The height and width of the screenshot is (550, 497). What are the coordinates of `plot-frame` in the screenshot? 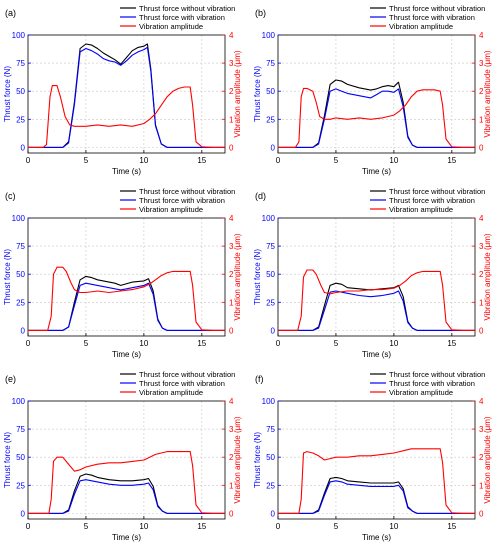 It's located at (126, 94).